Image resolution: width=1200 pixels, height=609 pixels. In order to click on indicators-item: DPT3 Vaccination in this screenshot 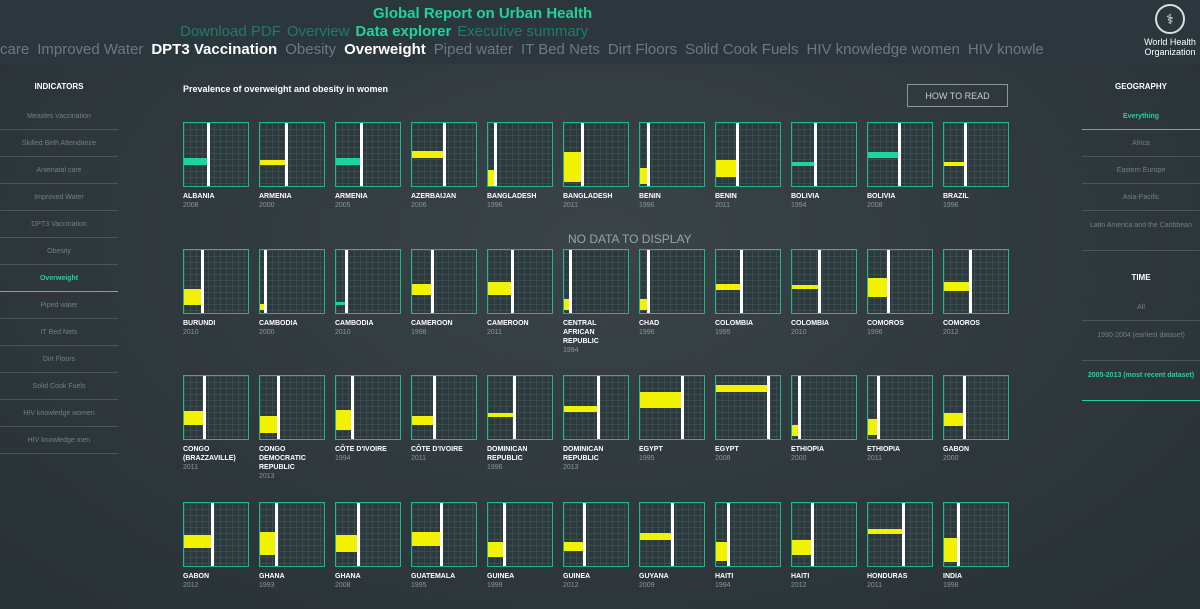, I will do `click(59, 224)`.